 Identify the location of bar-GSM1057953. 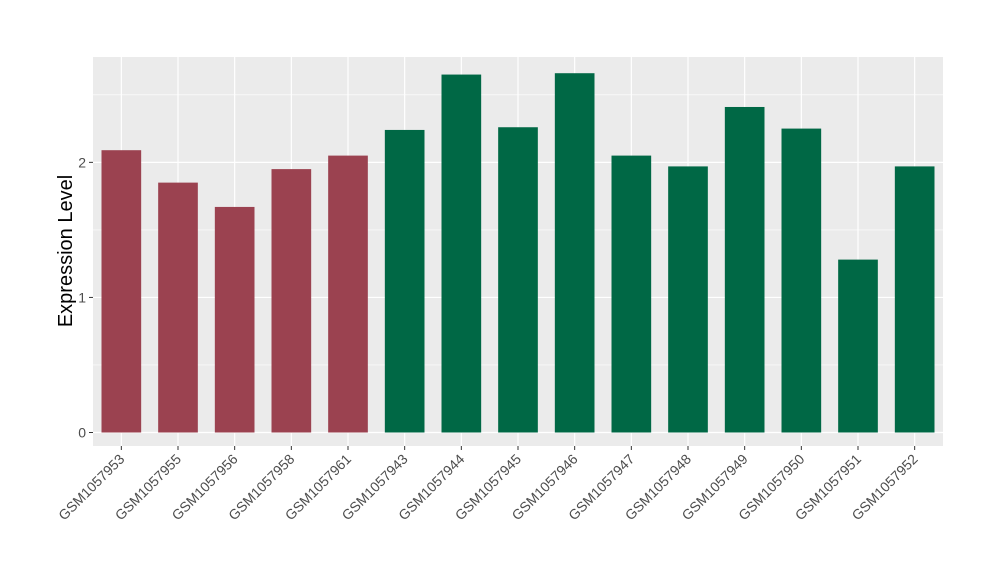
(121, 291).